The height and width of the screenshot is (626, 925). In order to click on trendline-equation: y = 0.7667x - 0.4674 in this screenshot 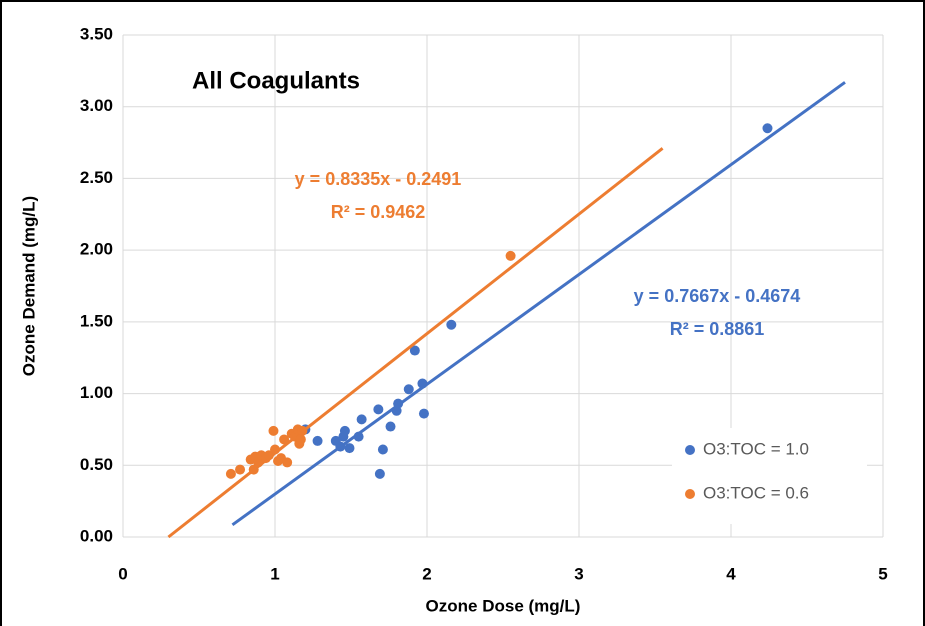, I will do `click(717, 296)`.